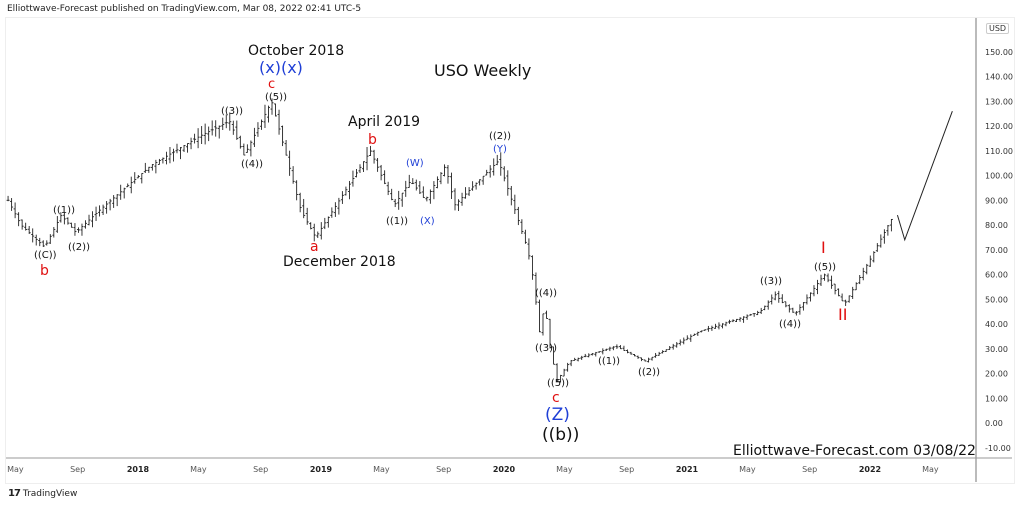 Image resolution: width=1024 pixels, height=506 pixels. I want to click on y-tick-label: 0.00, so click(994, 423).